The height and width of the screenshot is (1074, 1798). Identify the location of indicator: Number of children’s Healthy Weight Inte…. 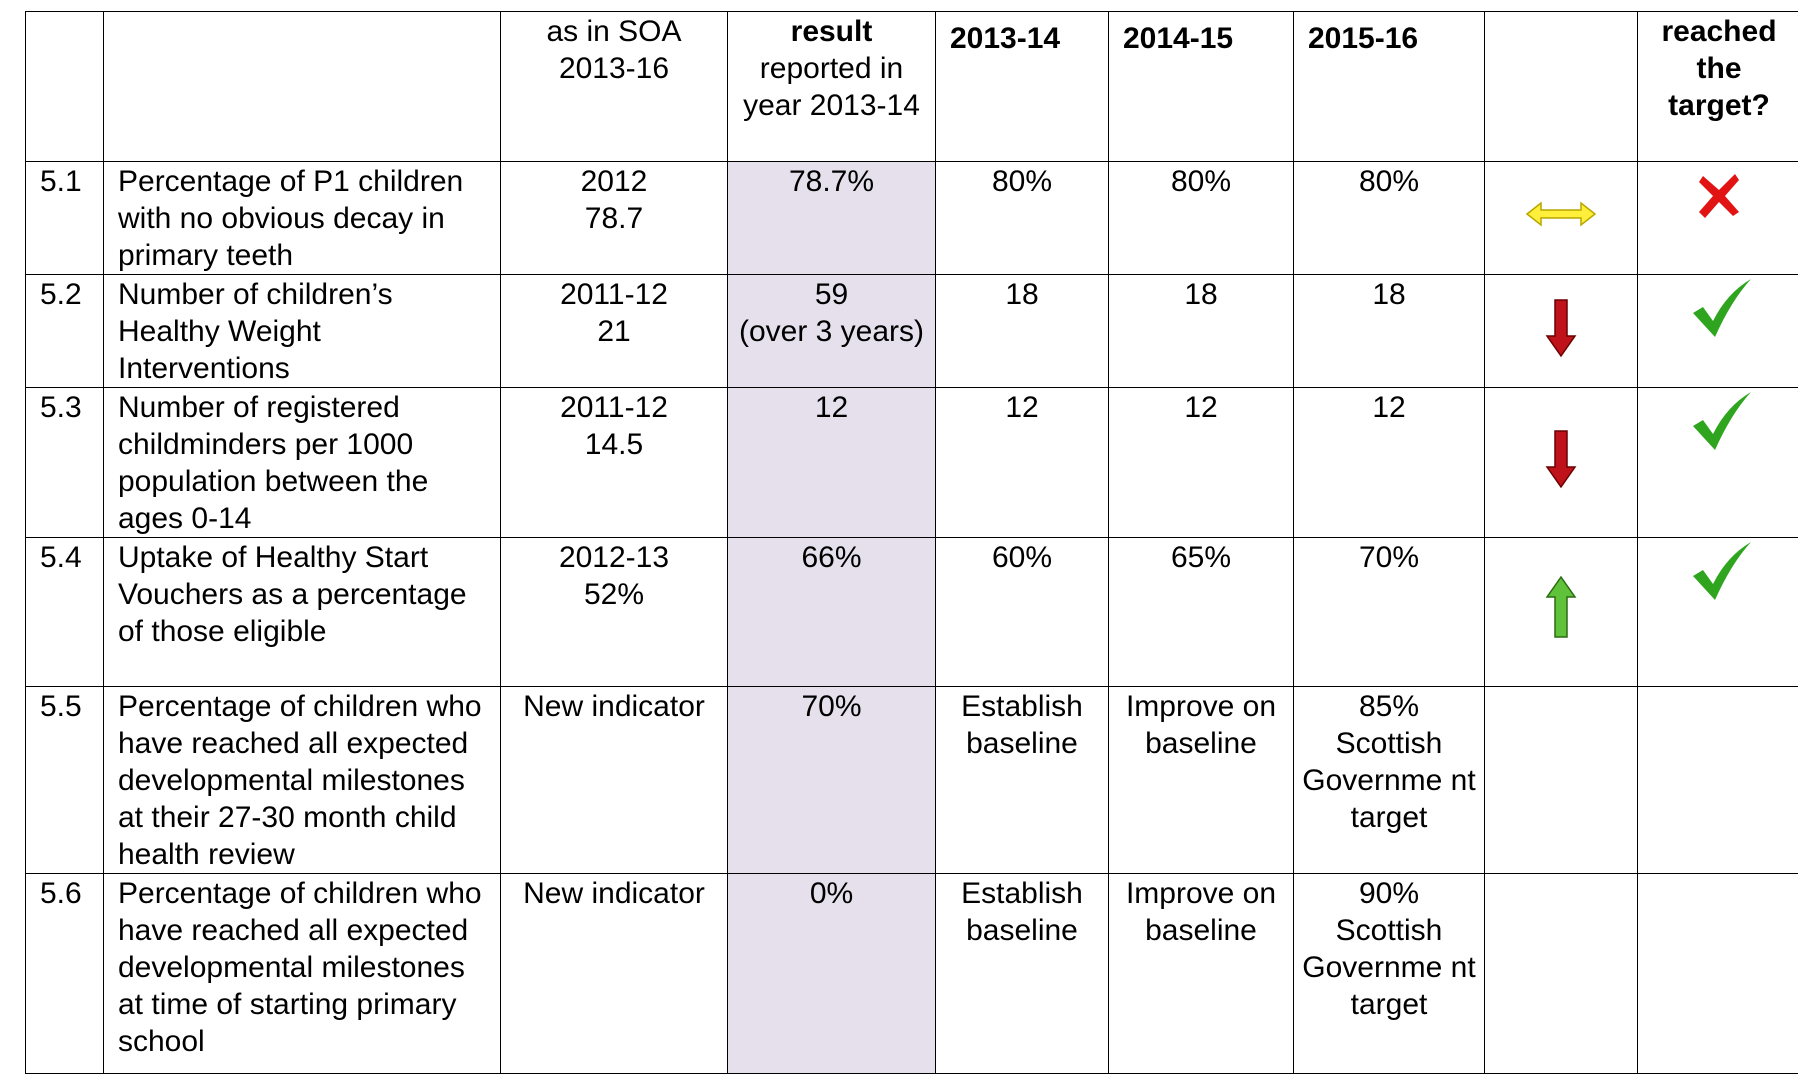
(302, 331).